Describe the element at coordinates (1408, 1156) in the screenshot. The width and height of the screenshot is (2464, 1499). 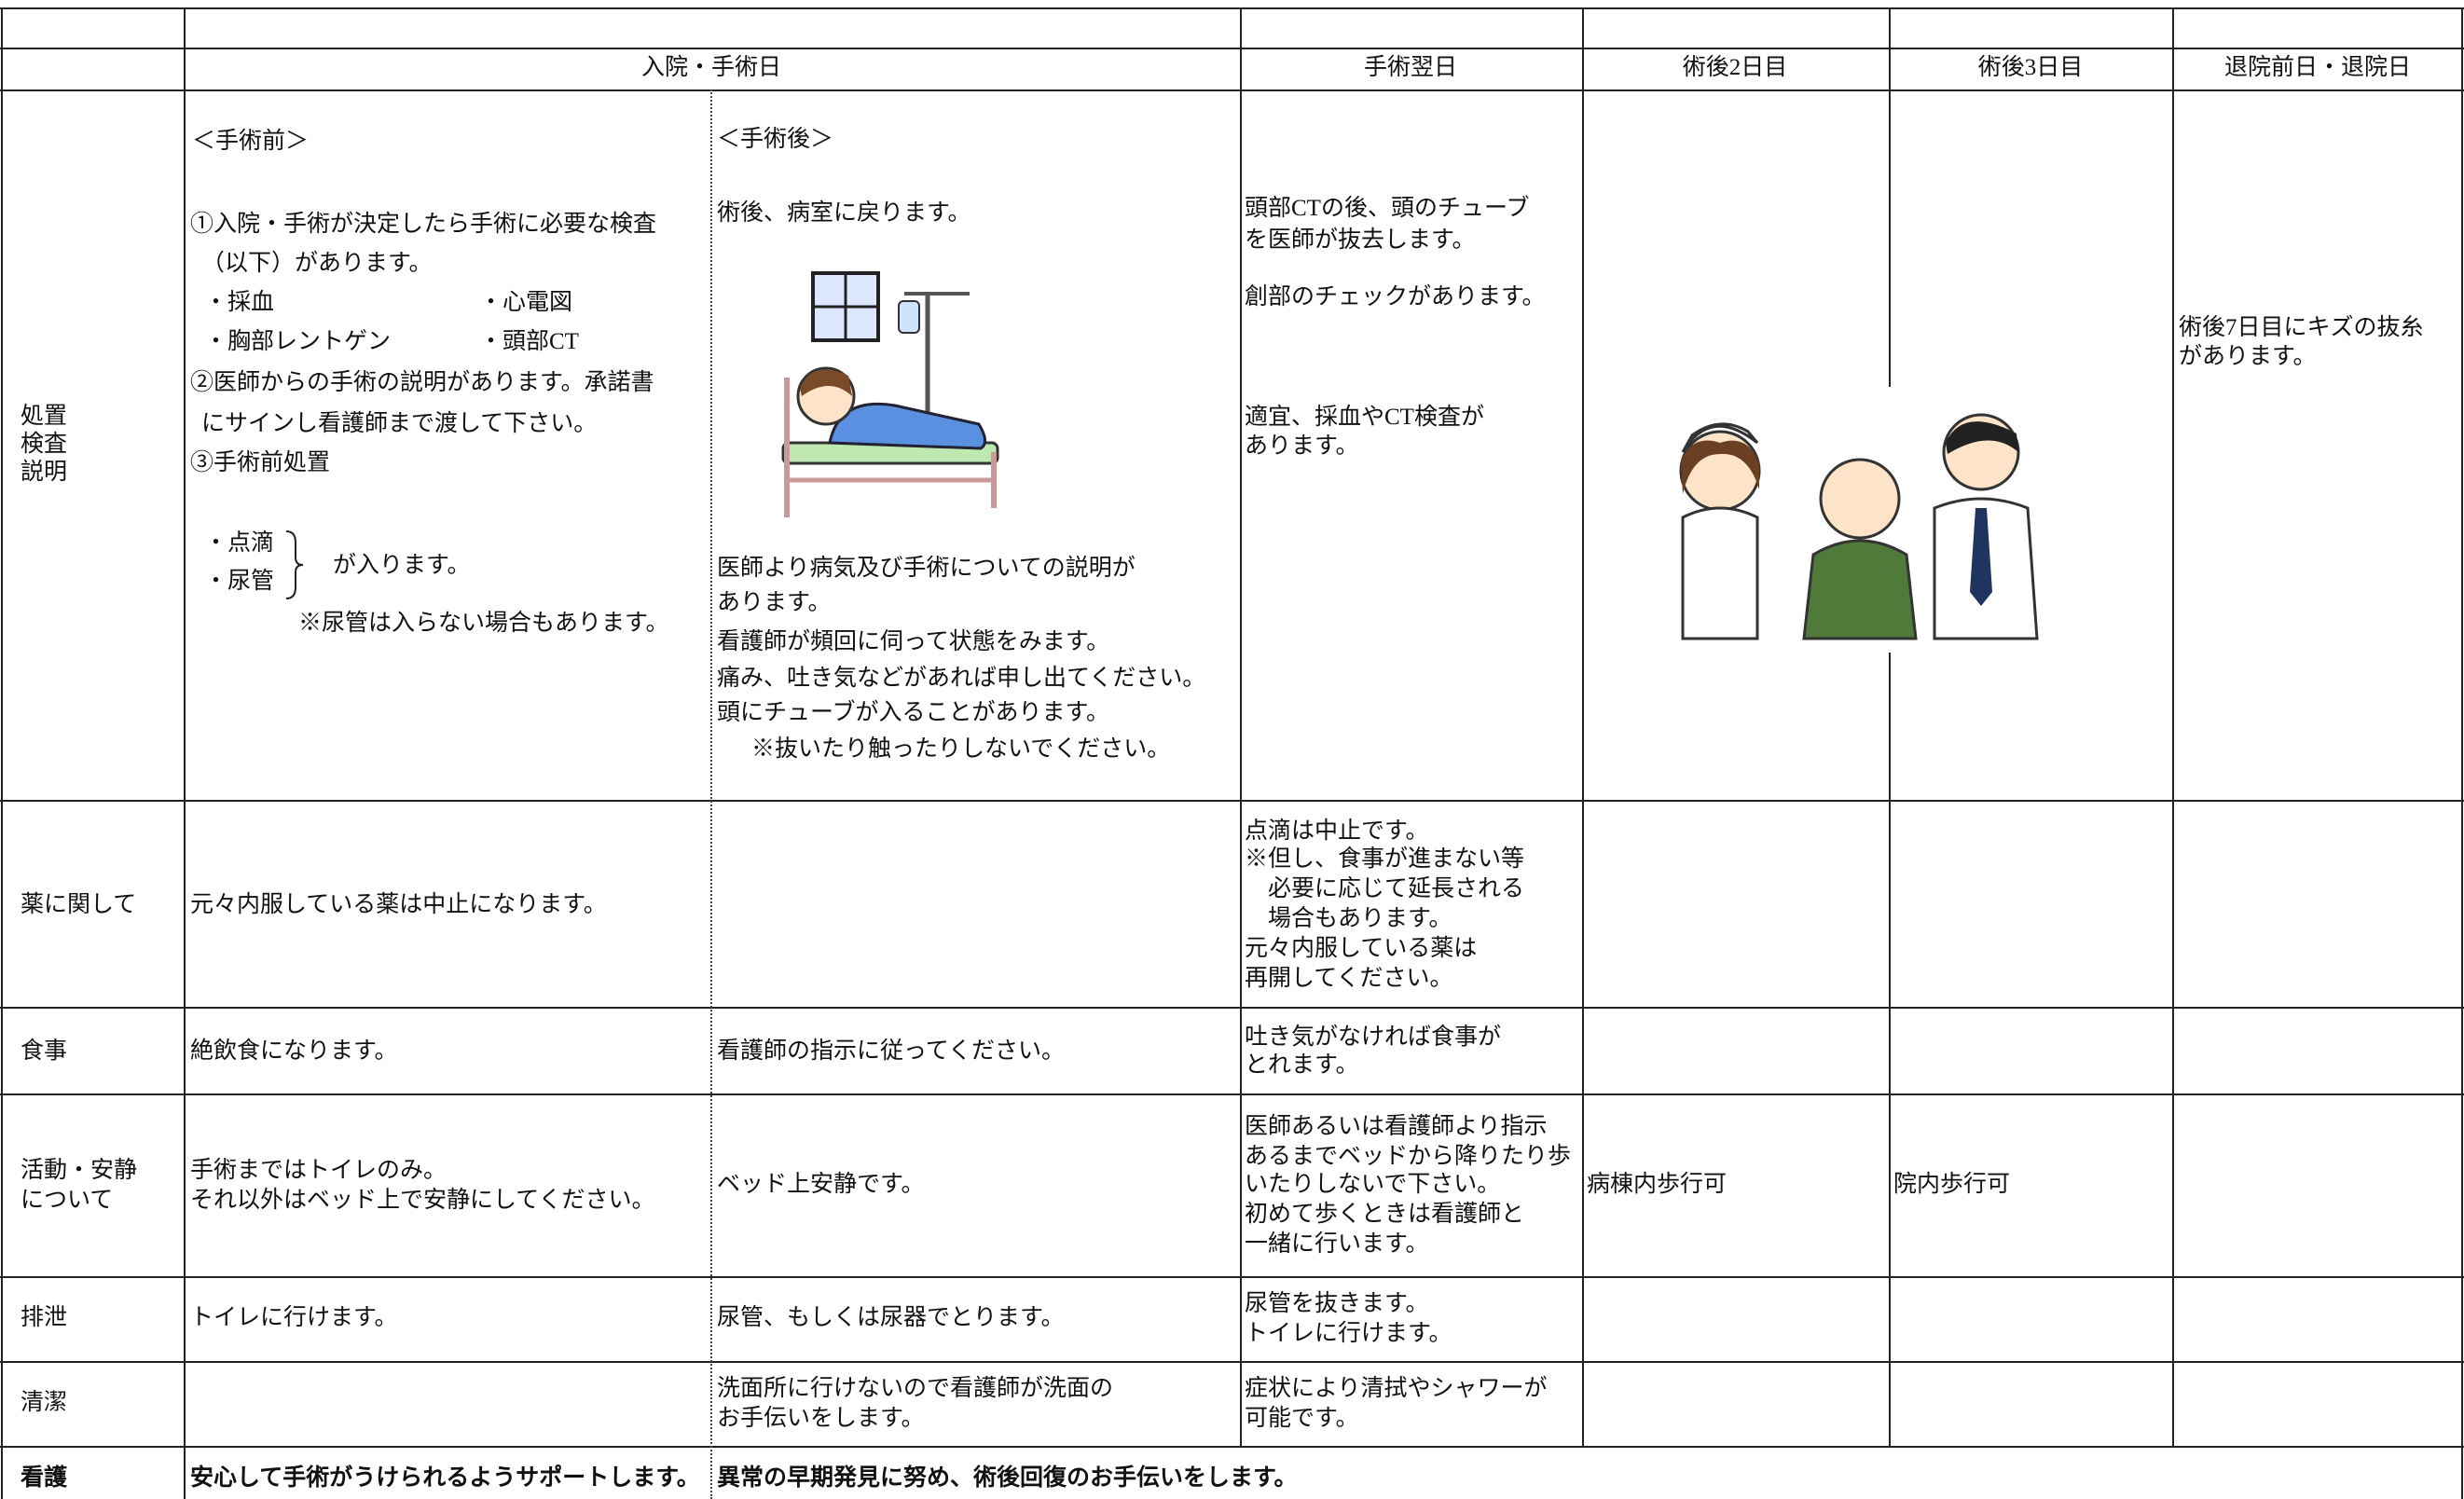
I see `cell-text: あるまでベッドから降りたり歩` at that location.